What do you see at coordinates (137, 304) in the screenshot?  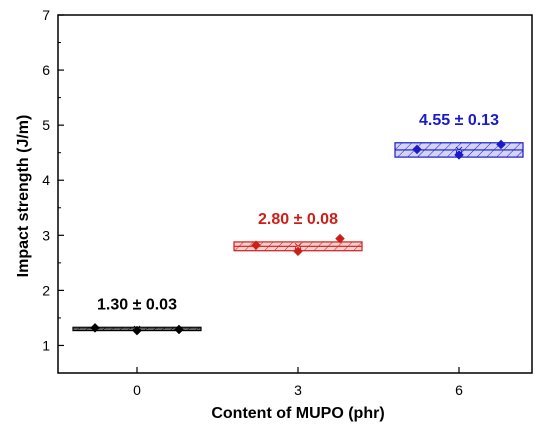 I see `group-annotation: 1.30 ± 0.03` at bounding box center [137, 304].